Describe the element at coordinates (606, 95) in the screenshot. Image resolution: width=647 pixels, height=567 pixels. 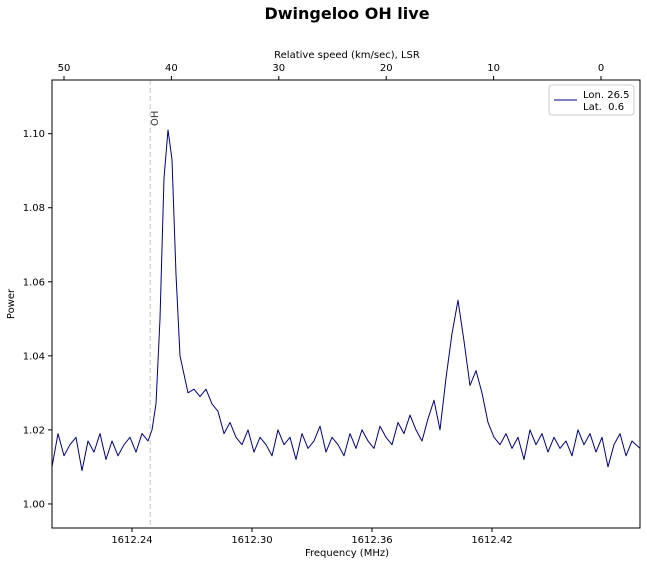
I see `legend-entry-lon: Lon. 26.5` at that location.